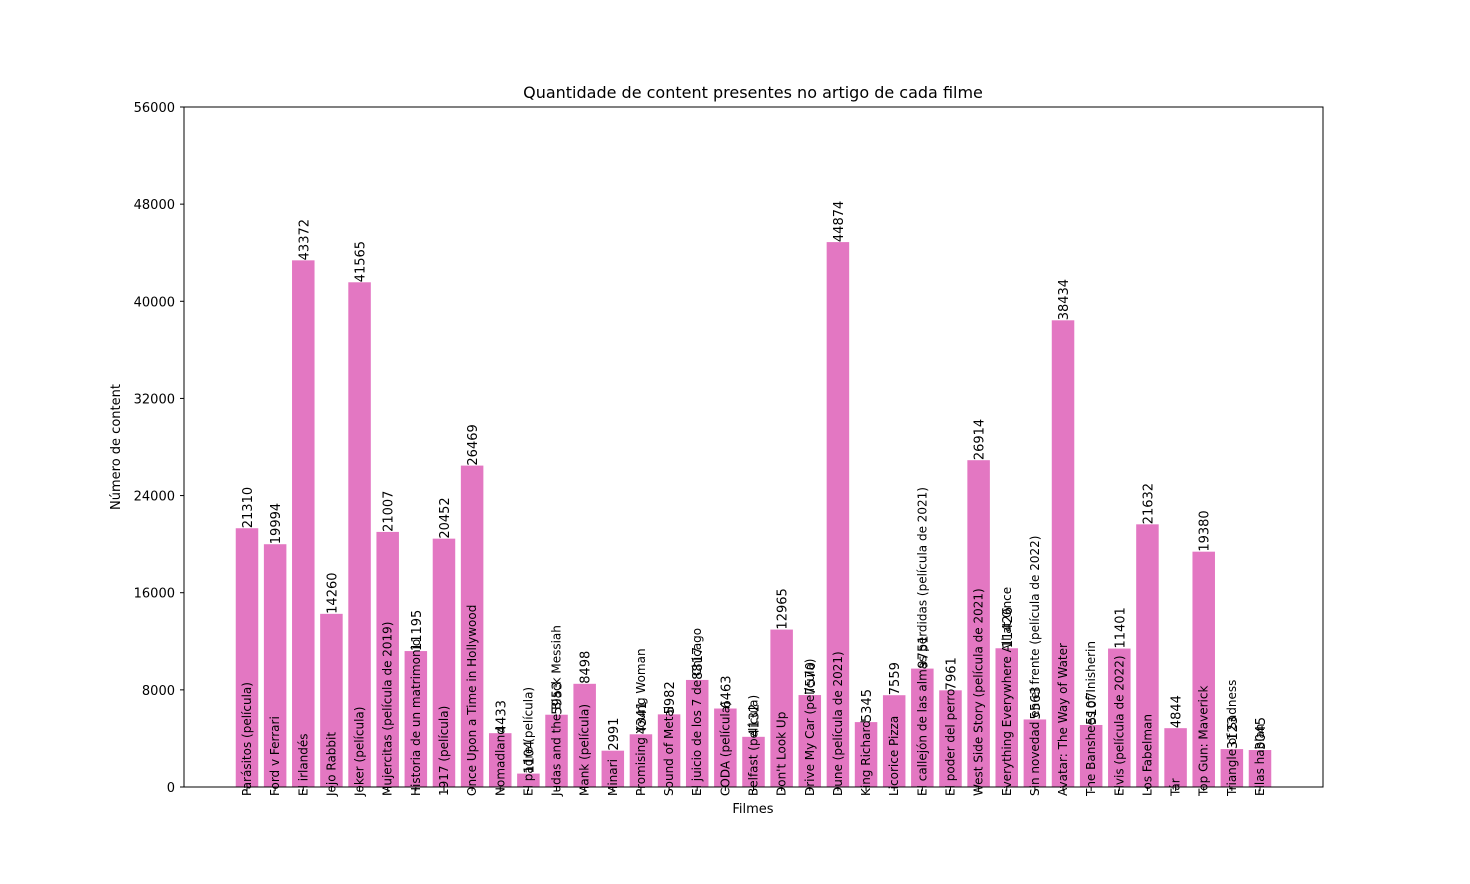 Image resolution: width=1470 pixels, height=884 pixels. Describe the element at coordinates (1064, 299) in the screenshot. I see `data-label: 38434` at that location.